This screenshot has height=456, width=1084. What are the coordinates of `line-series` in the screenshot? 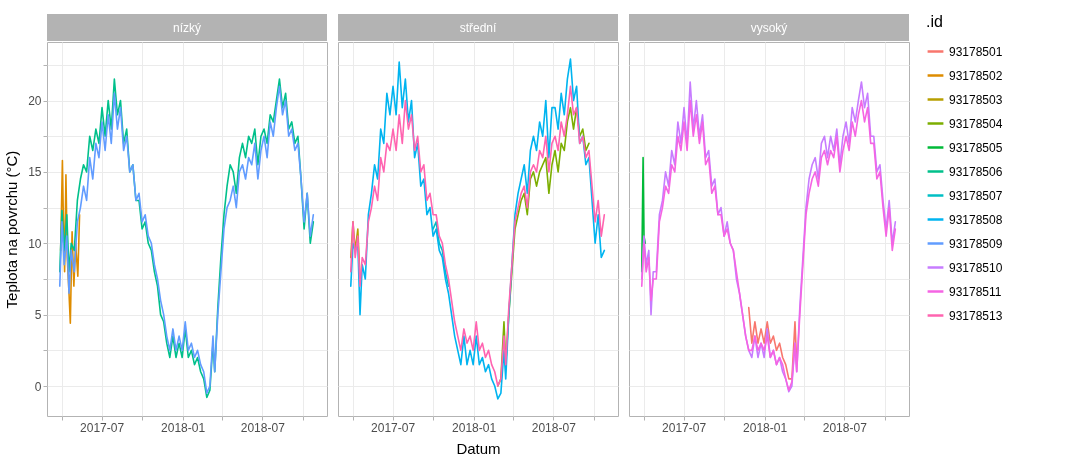 It's located at (70, 242).